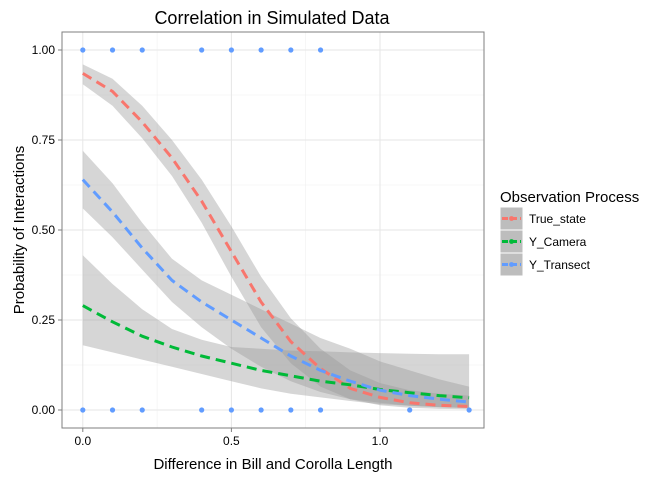 The image size is (672, 480). I want to click on x-tick-label: 0.5, so click(231, 441).